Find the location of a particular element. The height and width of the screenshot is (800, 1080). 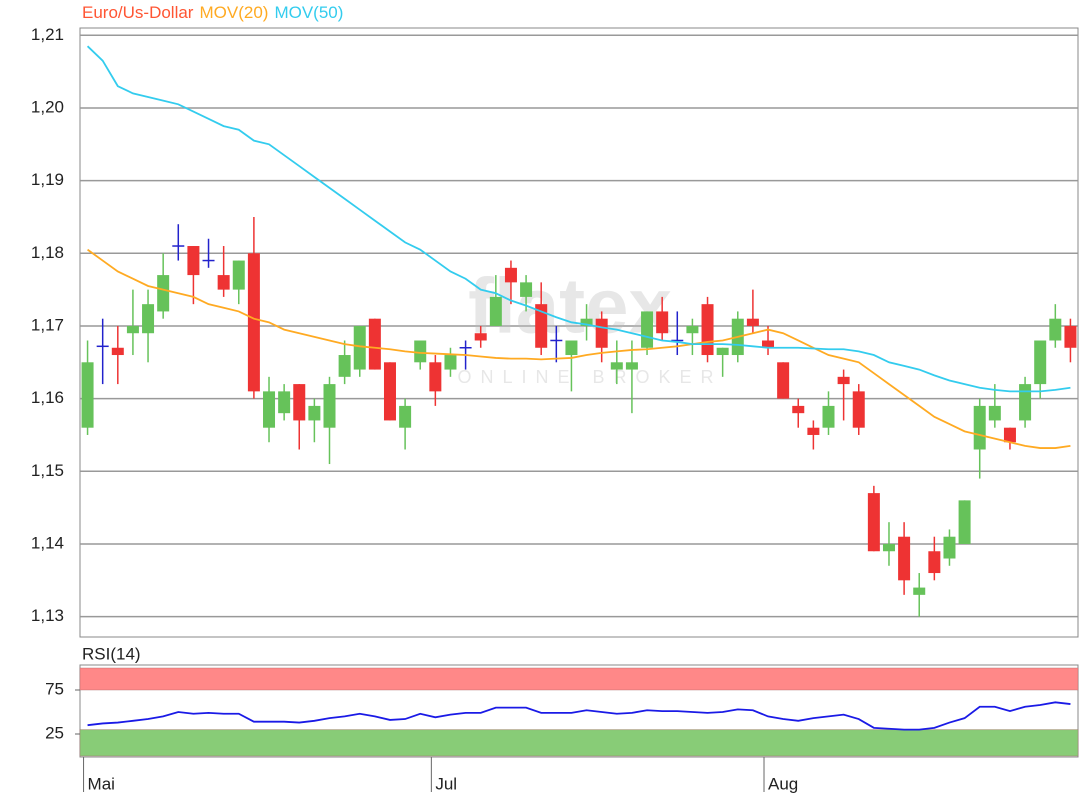

y-tick-label: 75 is located at coordinates (54, 688).